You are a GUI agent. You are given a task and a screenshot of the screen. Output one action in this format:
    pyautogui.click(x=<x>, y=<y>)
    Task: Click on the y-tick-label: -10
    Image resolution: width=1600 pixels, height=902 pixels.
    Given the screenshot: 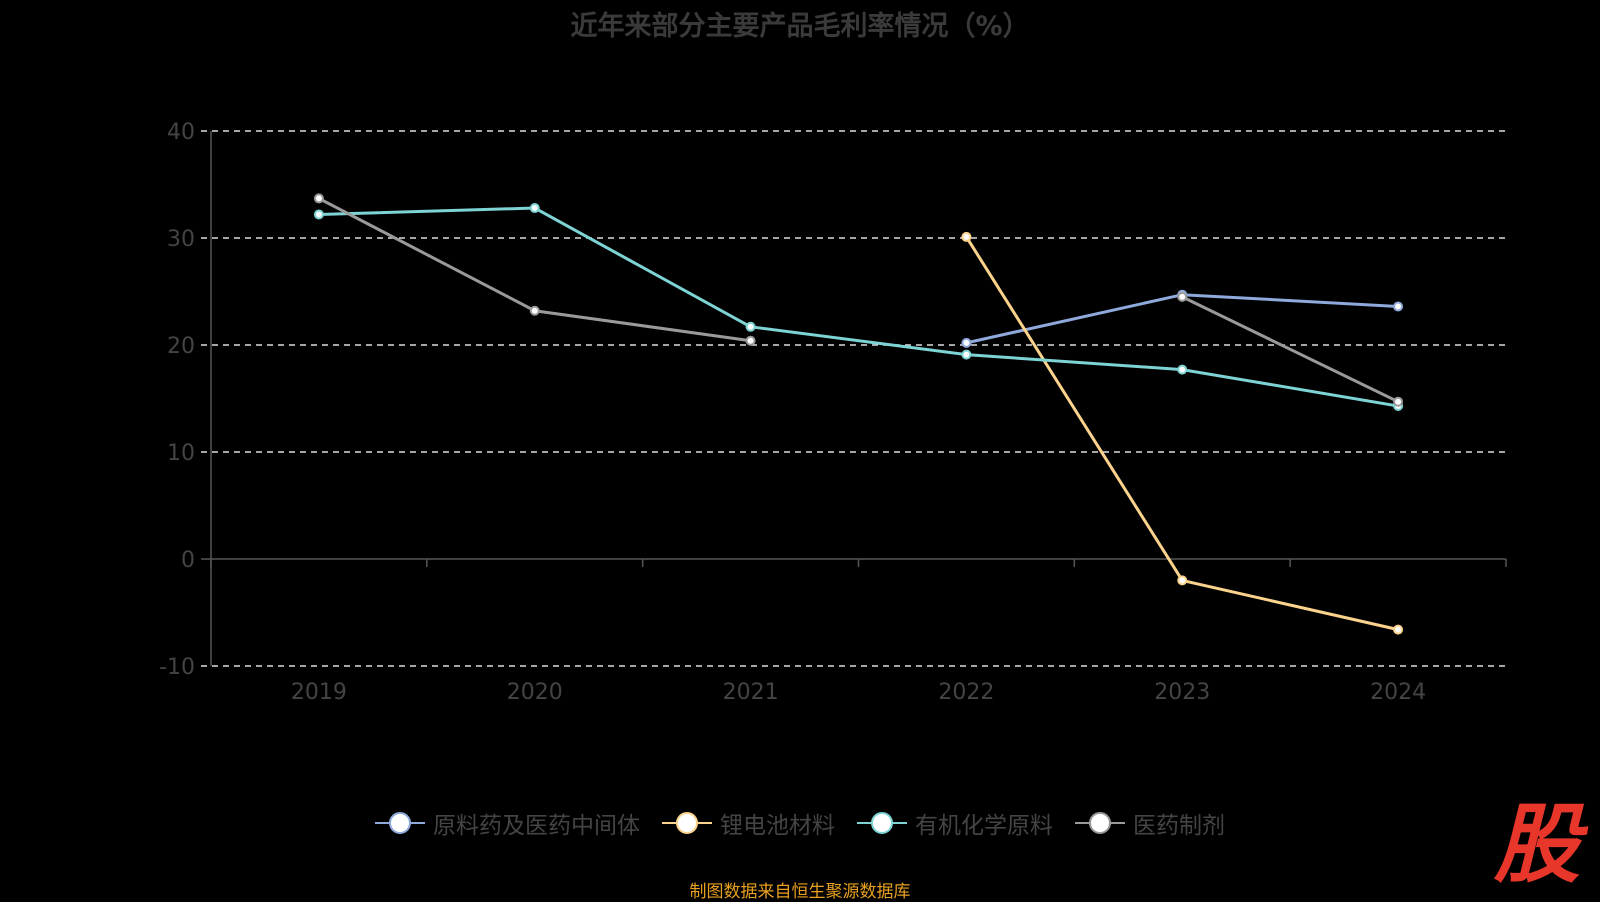 What is the action you would take?
    pyautogui.click(x=177, y=667)
    